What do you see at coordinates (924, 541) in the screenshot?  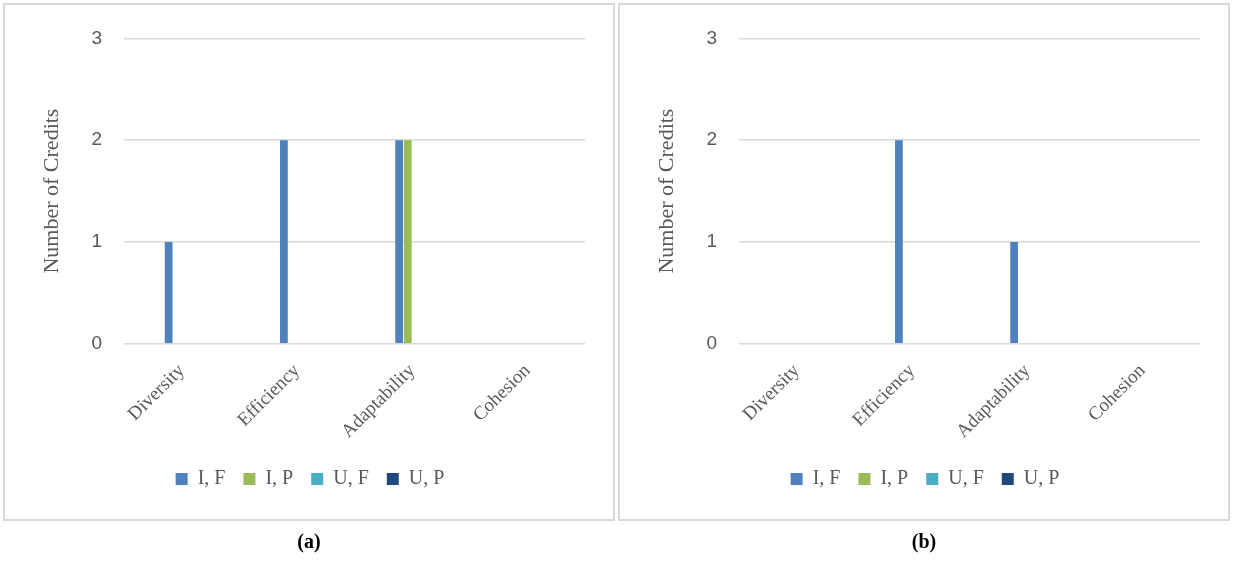 I see `text: (b)` at bounding box center [924, 541].